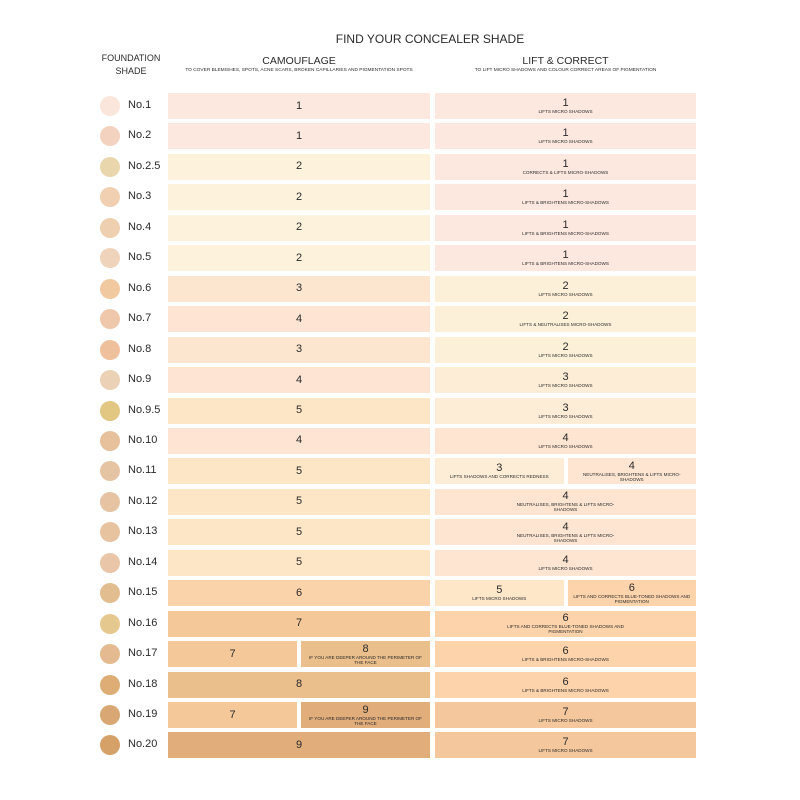  Describe the element at coordinates (565, 684) in the screenshot. I see `lift-cell: 6 LIFTS & BRIGHTENS MICRO SHADOWS` at that location.